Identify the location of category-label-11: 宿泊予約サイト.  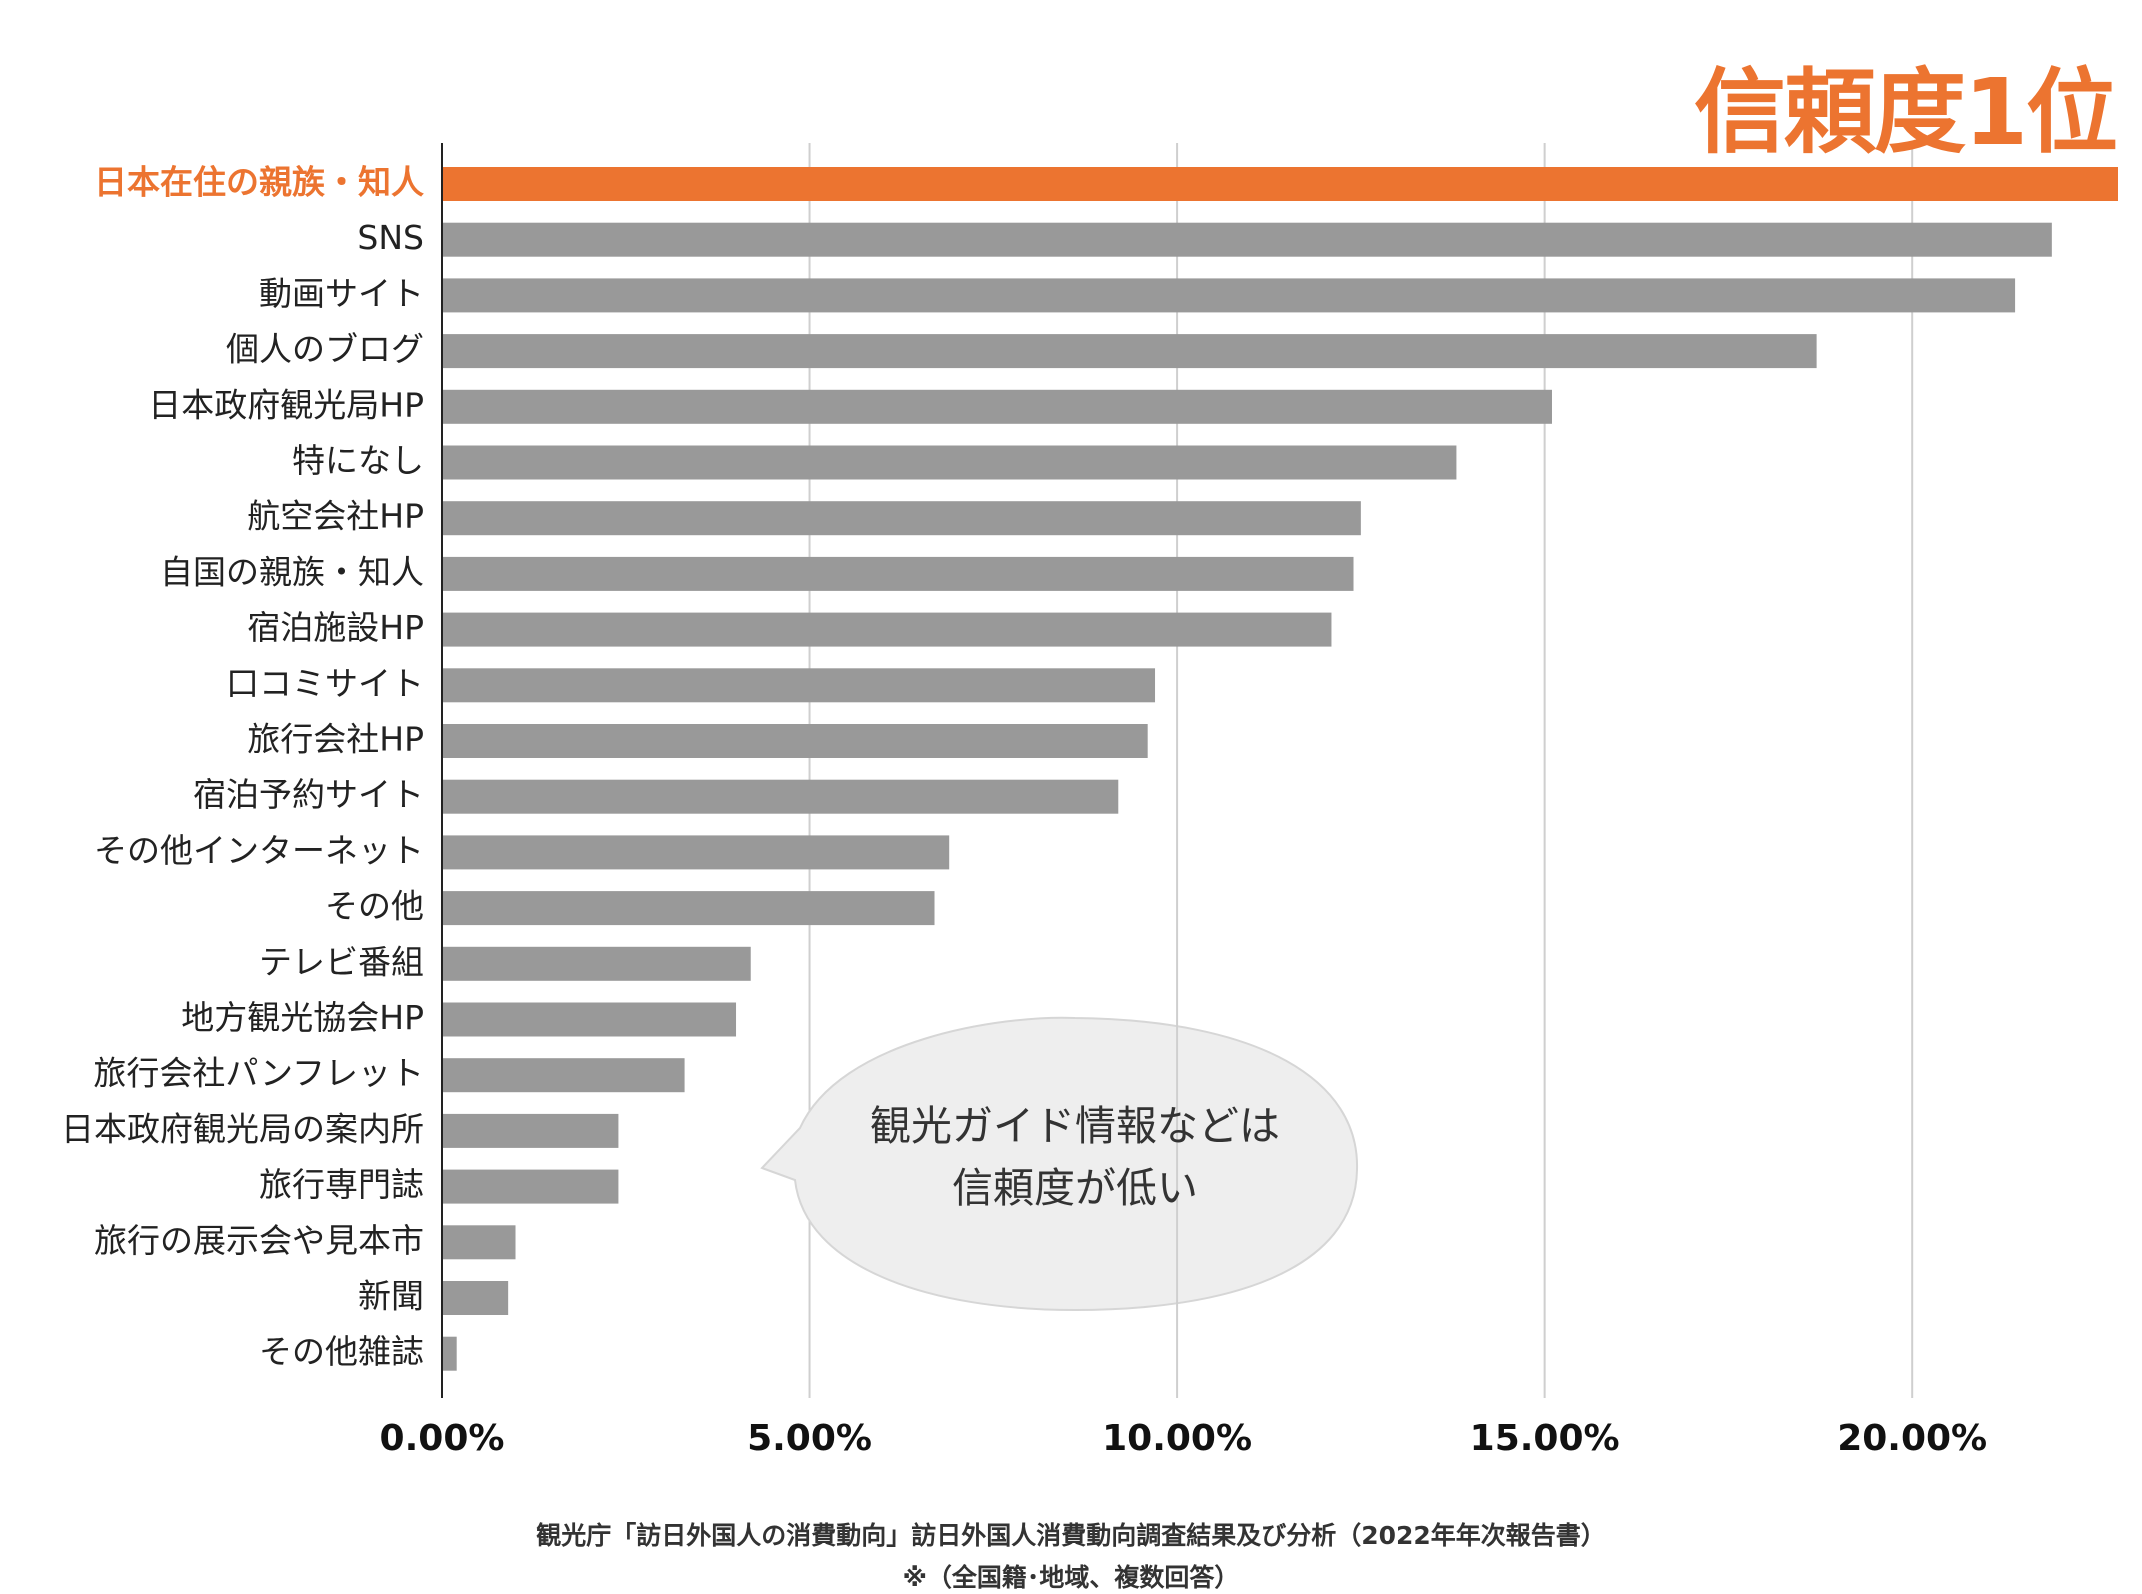
(308, 794).